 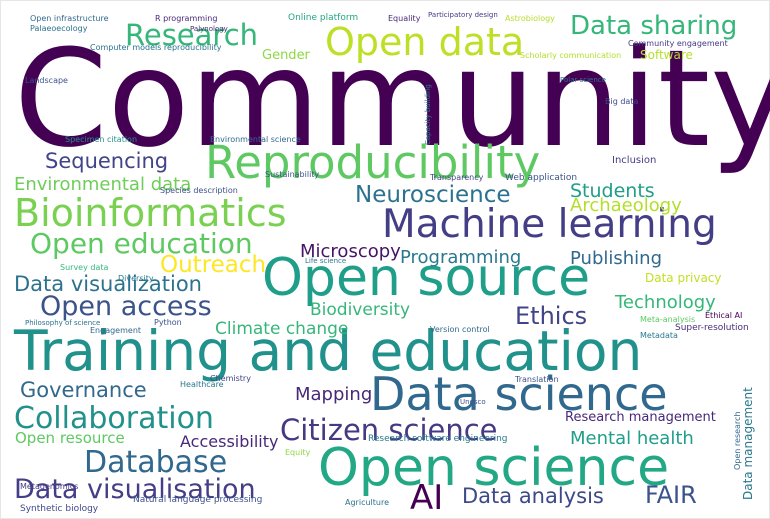 I want to click on word: Data sharing, so click(x=653, y=26).